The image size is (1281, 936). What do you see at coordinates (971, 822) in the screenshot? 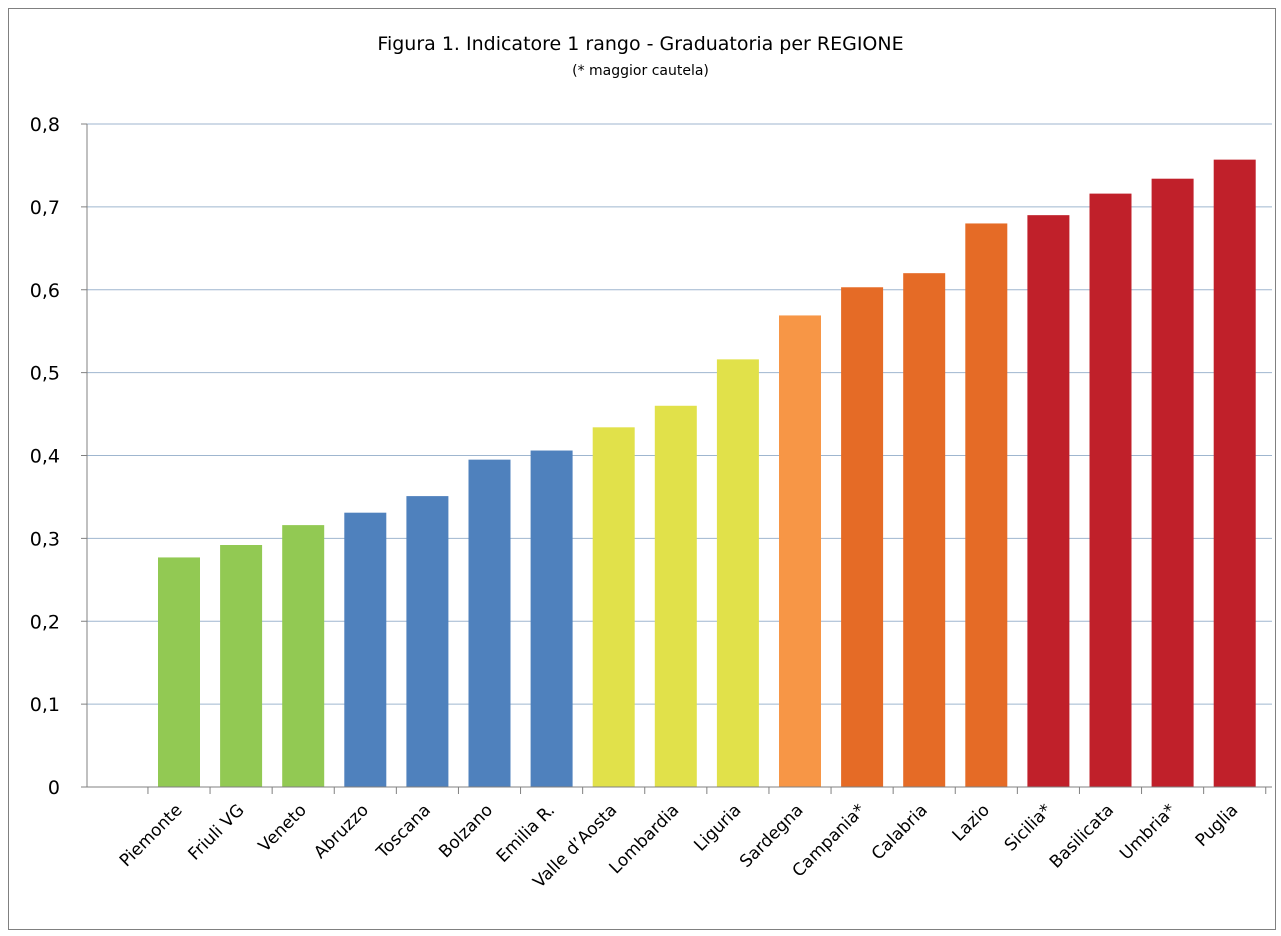
I see `x-tick-label: Lazio` at bounding box center [971, 822].